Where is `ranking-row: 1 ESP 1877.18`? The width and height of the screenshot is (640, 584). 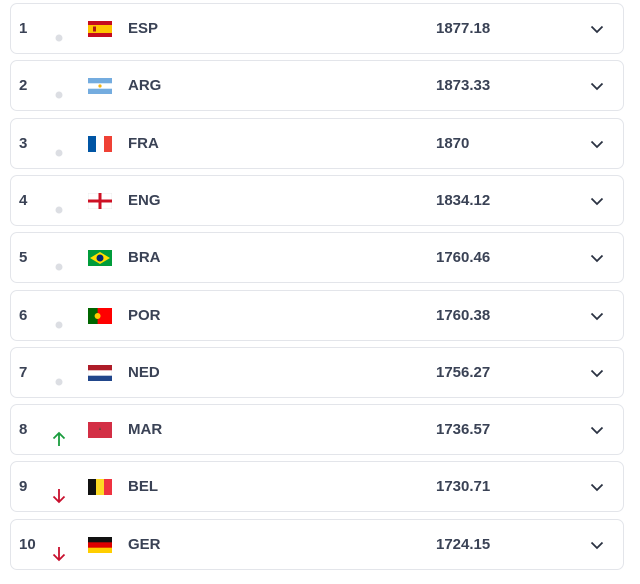 ranking-row: 1 ESP 1877.18 is located at coordinates (317, 28).